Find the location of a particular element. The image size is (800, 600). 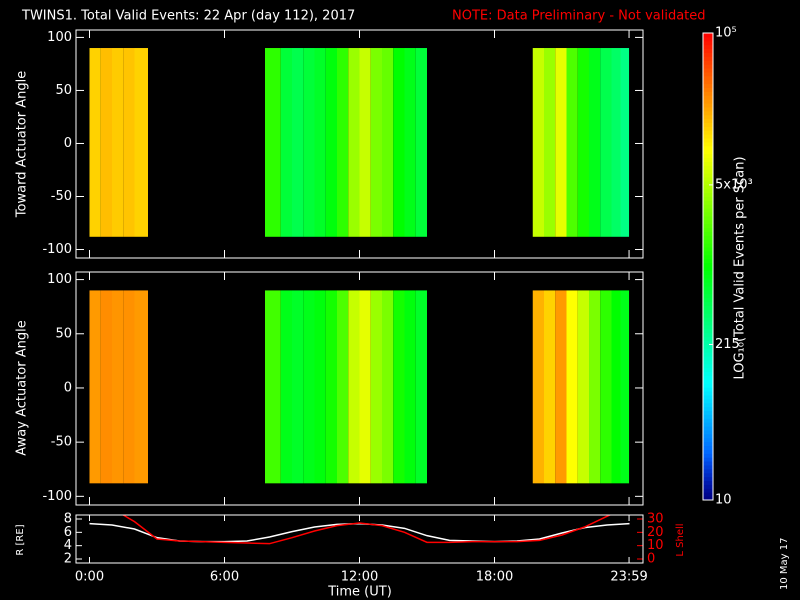

y-tick-label: 2 is located at coordinates (68, 559).